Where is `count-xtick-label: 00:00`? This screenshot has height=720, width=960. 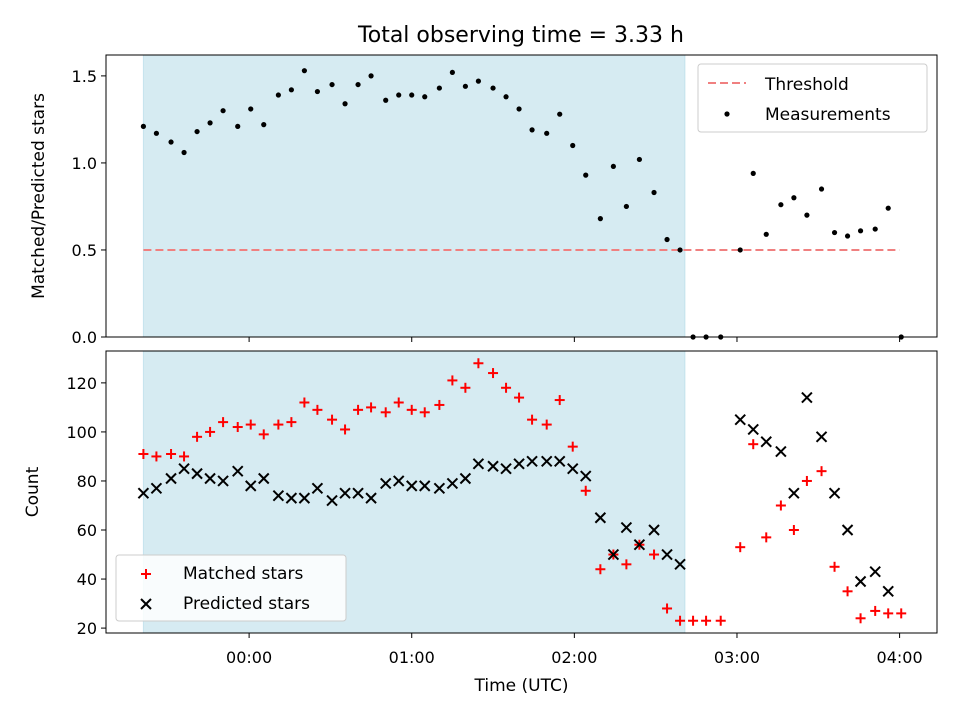 count-xtick-label: 00:00 is located at coordinates (249, 657).